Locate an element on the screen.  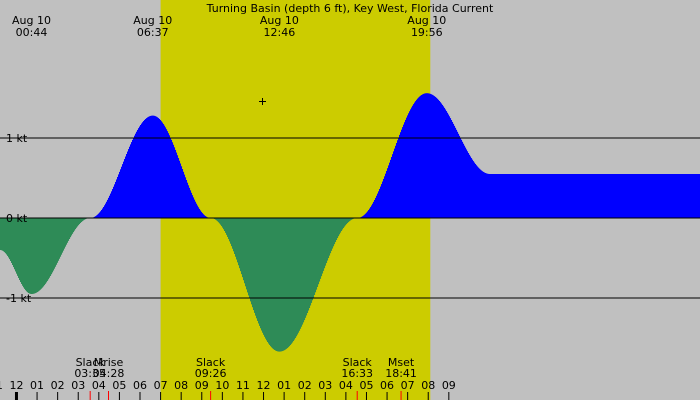
hour-tick-label: 02 is located at coordinates (305, 385).